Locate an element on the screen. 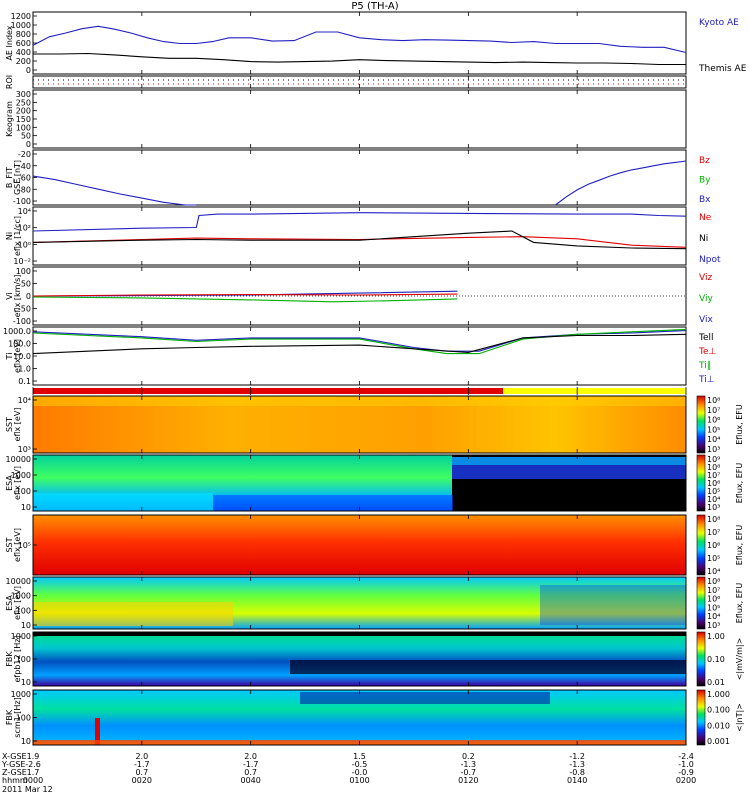 Image resolution: width=750 pixels, height=800 pixels. plot-title: P5 (TH-A) is located at coordinates (374, 6).